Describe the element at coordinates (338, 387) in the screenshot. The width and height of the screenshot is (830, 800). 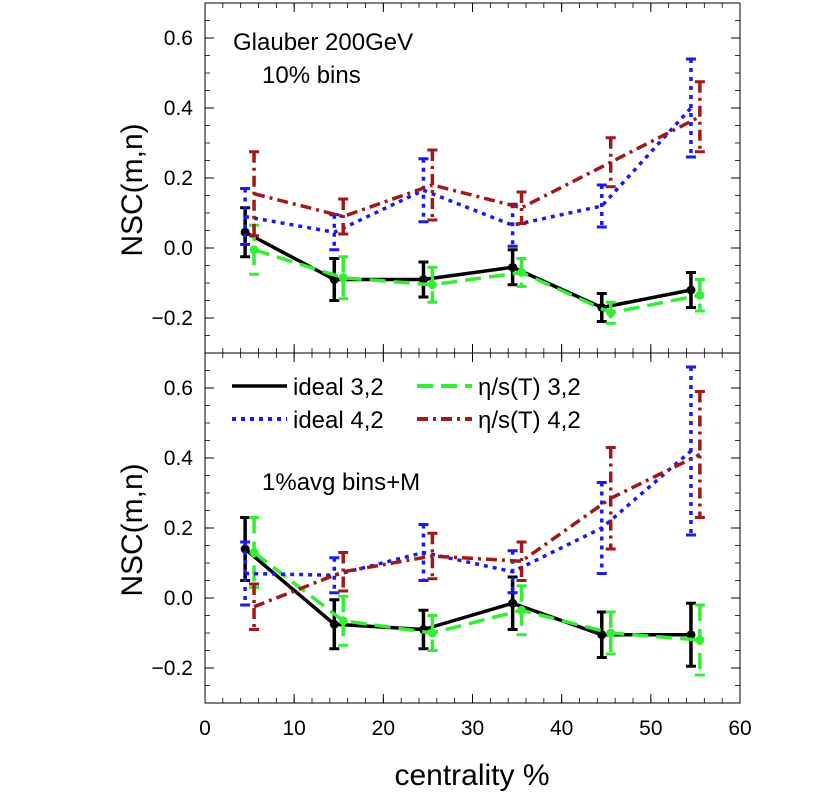
I see `legend-label-ideal-3-2: ideal 3,2` at that location.